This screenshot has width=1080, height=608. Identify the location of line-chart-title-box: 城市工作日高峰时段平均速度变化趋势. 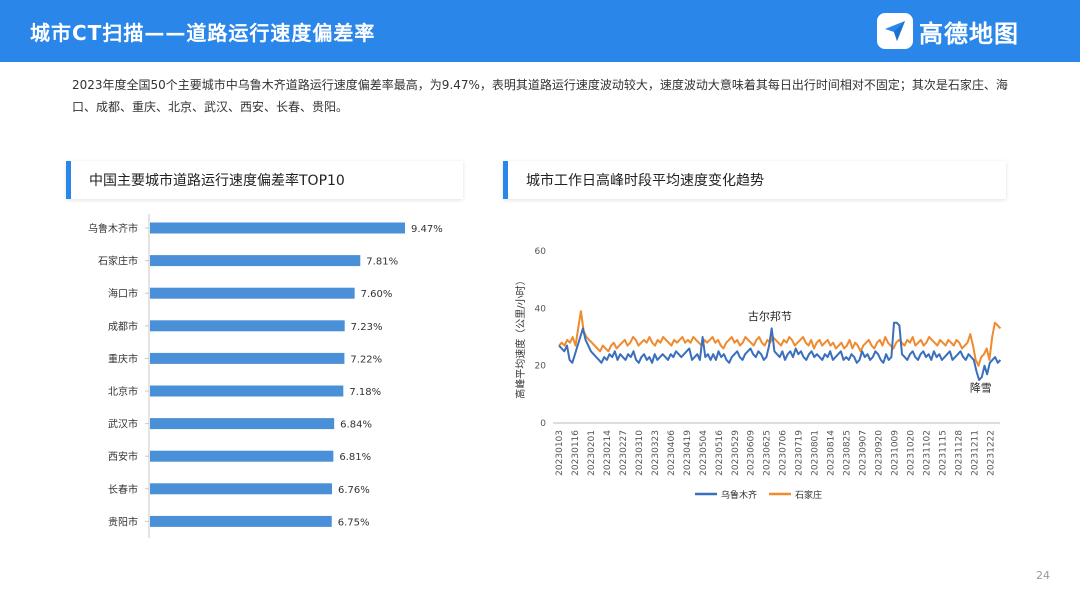
(754, 180).